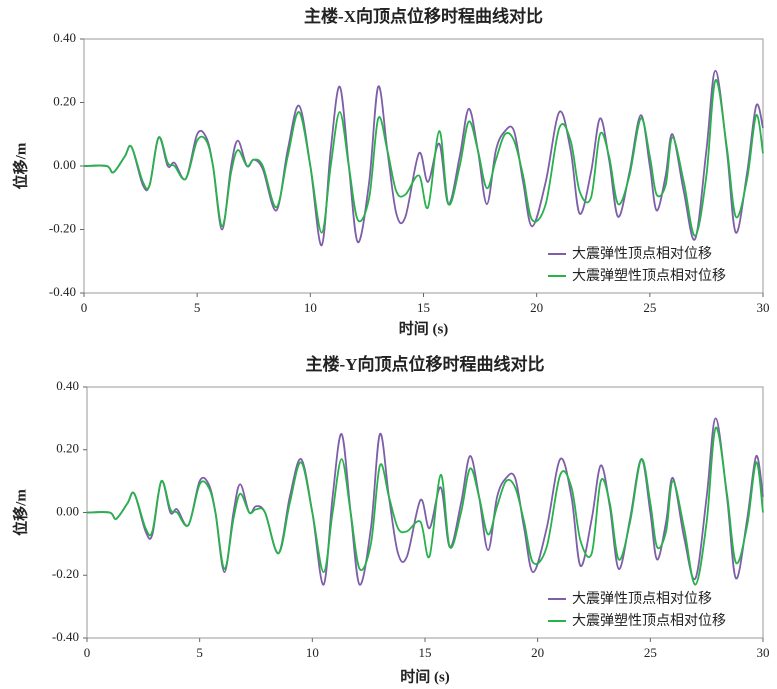 The height and width of the screenshot is (689, 777). Describe the element at coordinates (425, 364) in the screenshot. I see `chart-title: 主楼-Y向顶点位移时程曲线对比` at that location.